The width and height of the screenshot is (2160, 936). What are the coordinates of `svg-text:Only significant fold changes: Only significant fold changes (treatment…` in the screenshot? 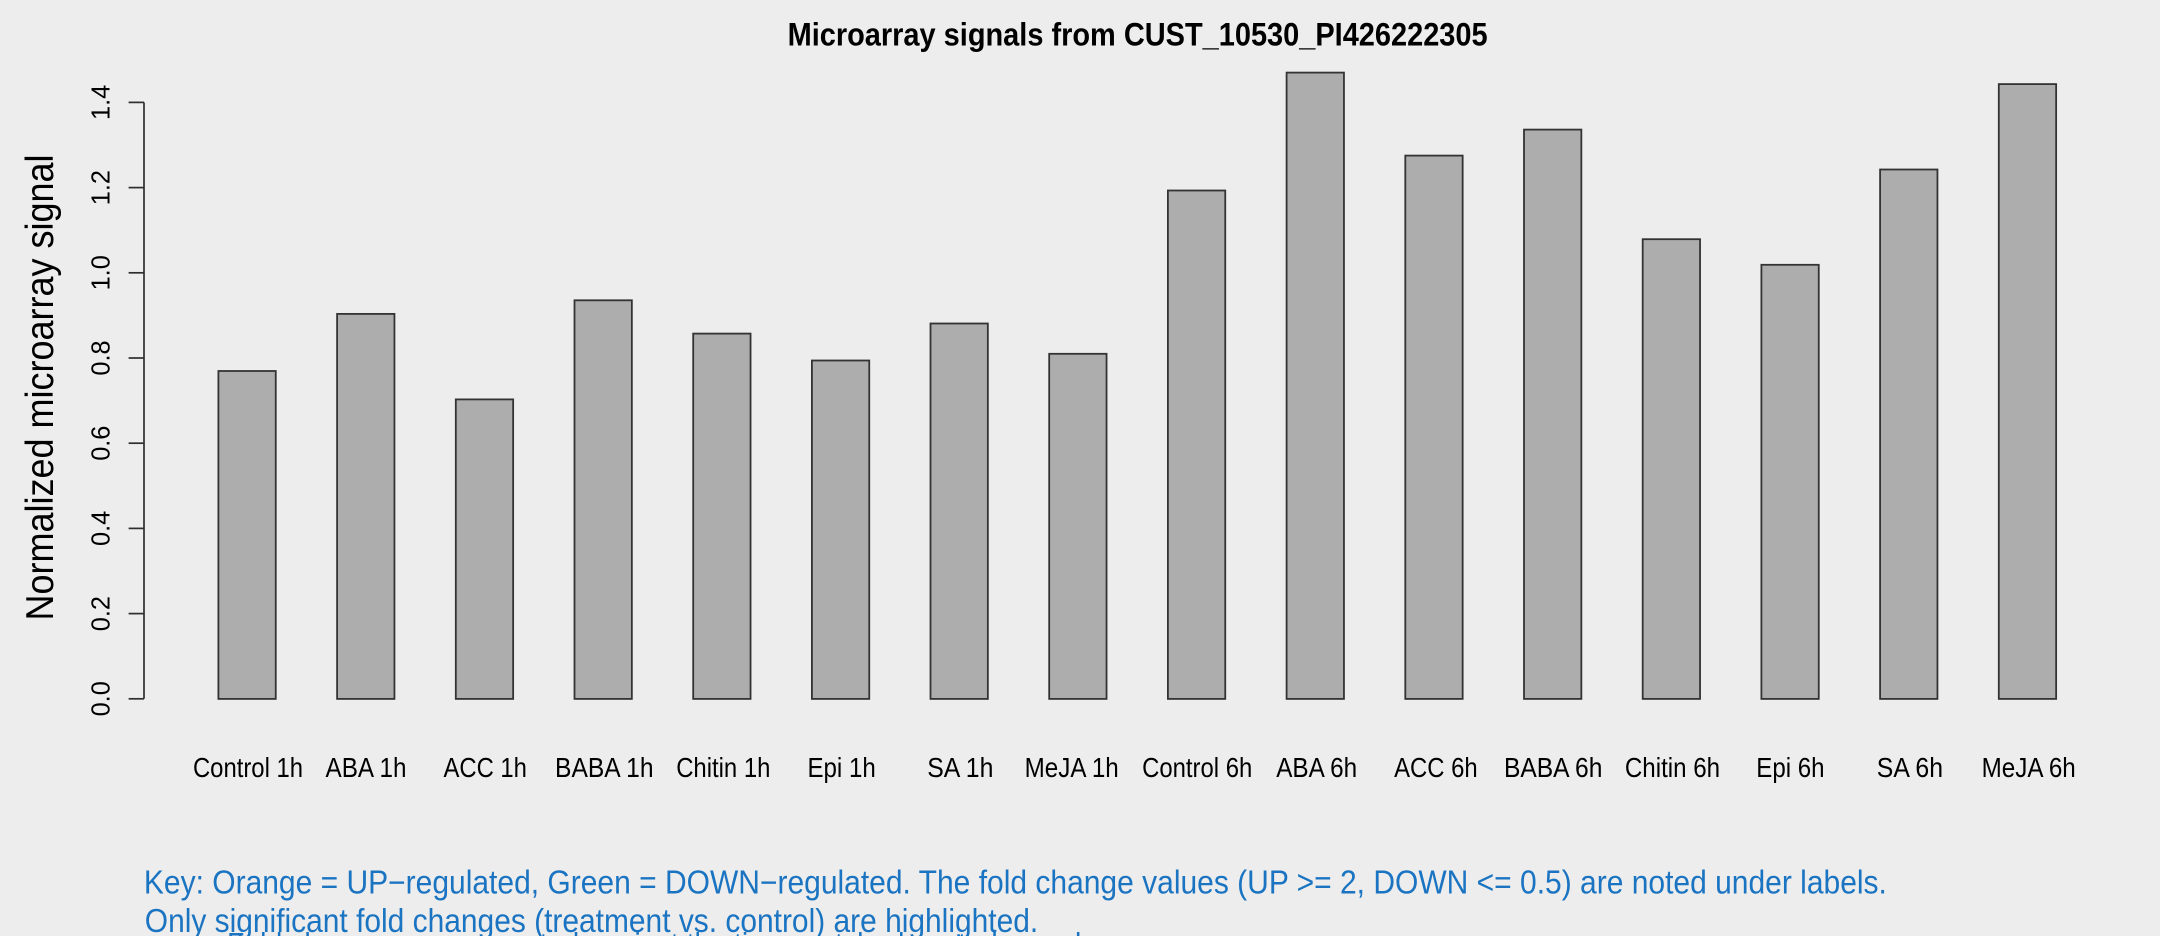 It's located at (591, 919).